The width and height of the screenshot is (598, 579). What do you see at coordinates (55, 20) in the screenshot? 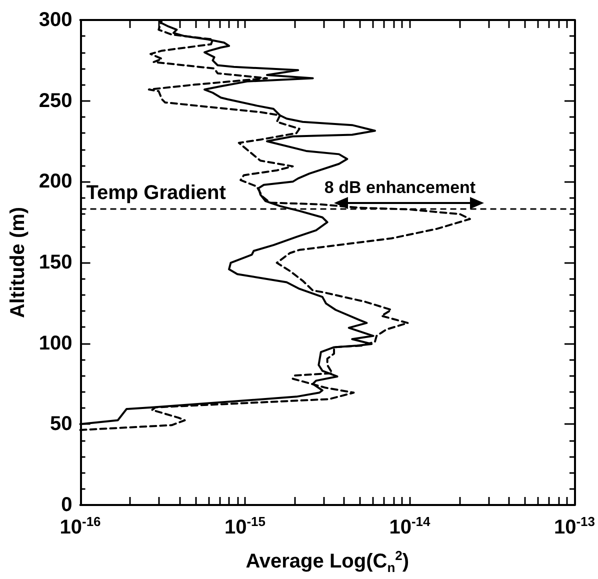
I see `y-tick-label: 300` at bounding box center [55, 20].